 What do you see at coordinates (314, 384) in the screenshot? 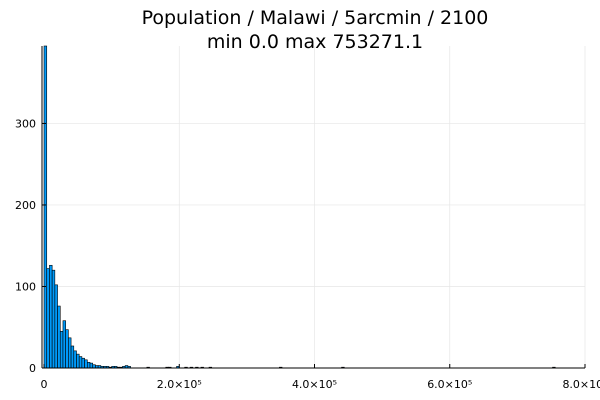
I see `x-tick-label-2: 4.0×10⁵` at bounding box center [314, 384].